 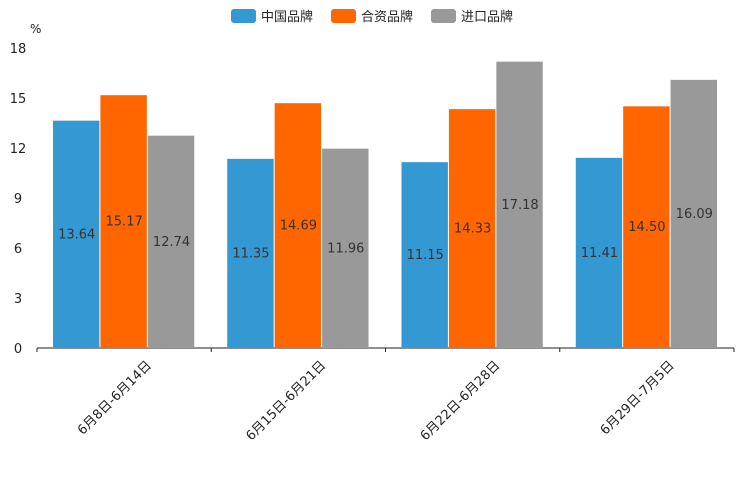 I want to click on bar-value-label: 11.41, so click(x=599, y=253).